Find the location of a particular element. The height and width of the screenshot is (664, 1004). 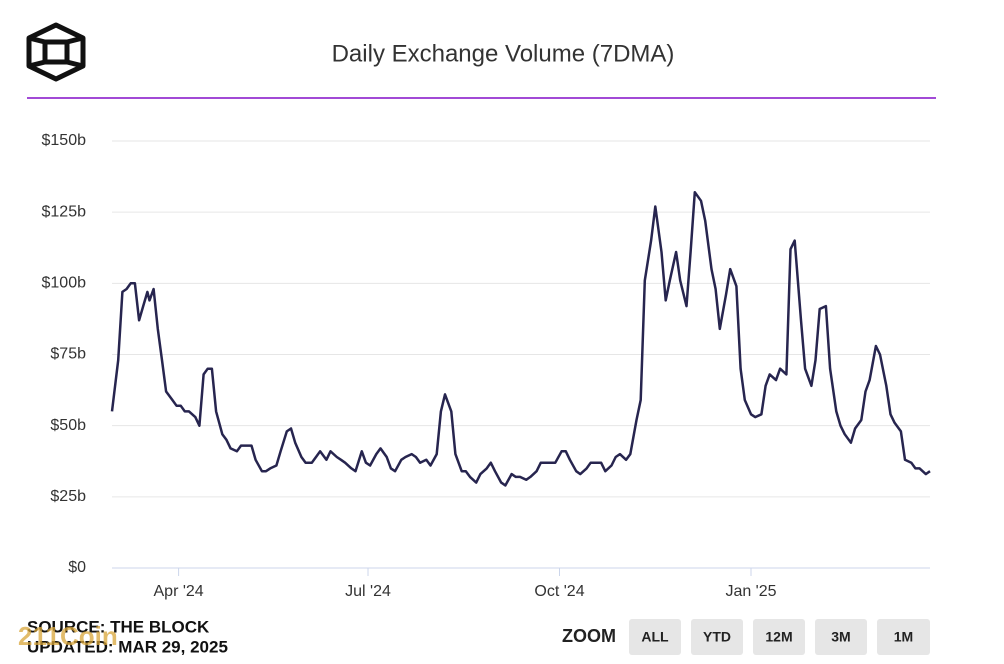

zoom-button-label: YTD is located at coordinates (717, 637).